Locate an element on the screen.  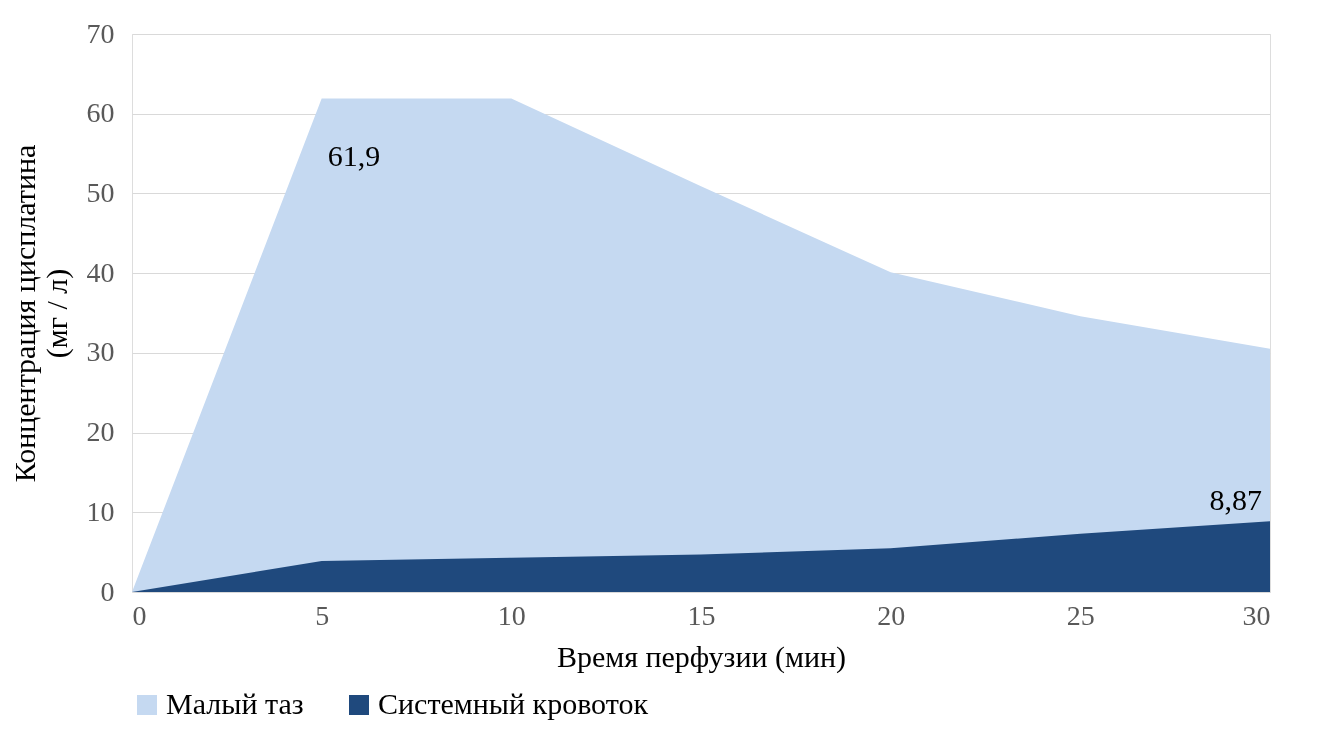
data-label: 61,9 is located at coordinates (354, 155).